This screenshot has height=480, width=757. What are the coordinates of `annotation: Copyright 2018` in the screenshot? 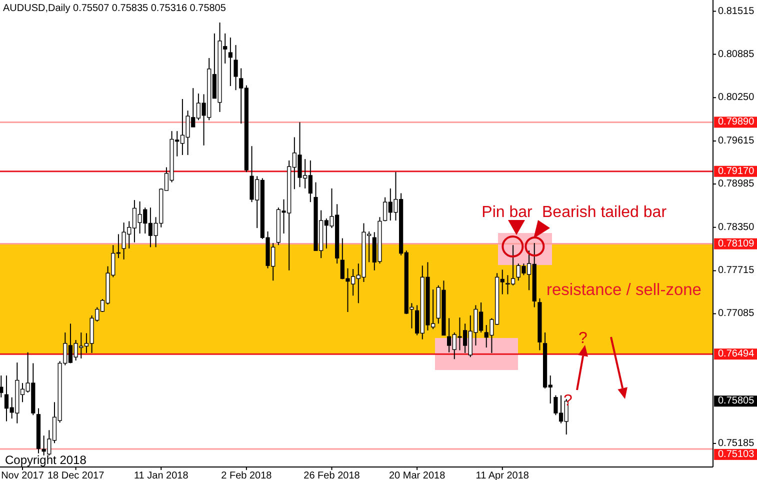 It's located at (46, 460).